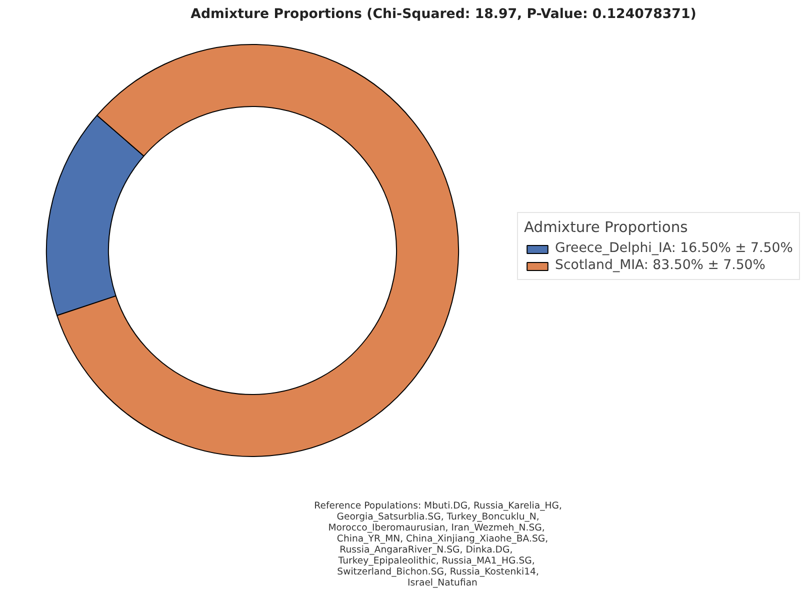 The height and width of the screenshot is (598, 806). What do you see at coordinates (606, 227) in the screenshot?
I see `legend-title: Admixture Proportions` at bounding box center [606, 227].